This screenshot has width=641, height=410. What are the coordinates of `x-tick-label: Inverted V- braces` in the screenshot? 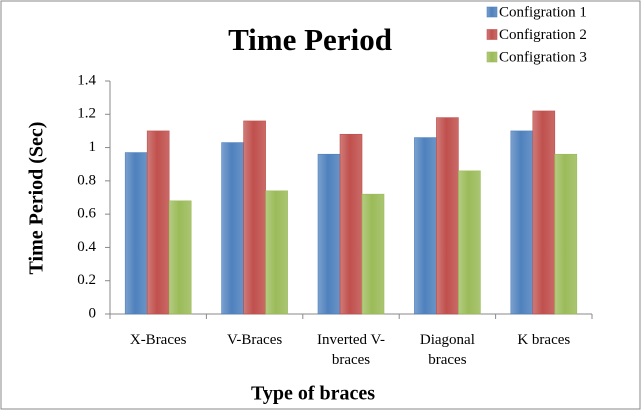 It's located at (351, 350).